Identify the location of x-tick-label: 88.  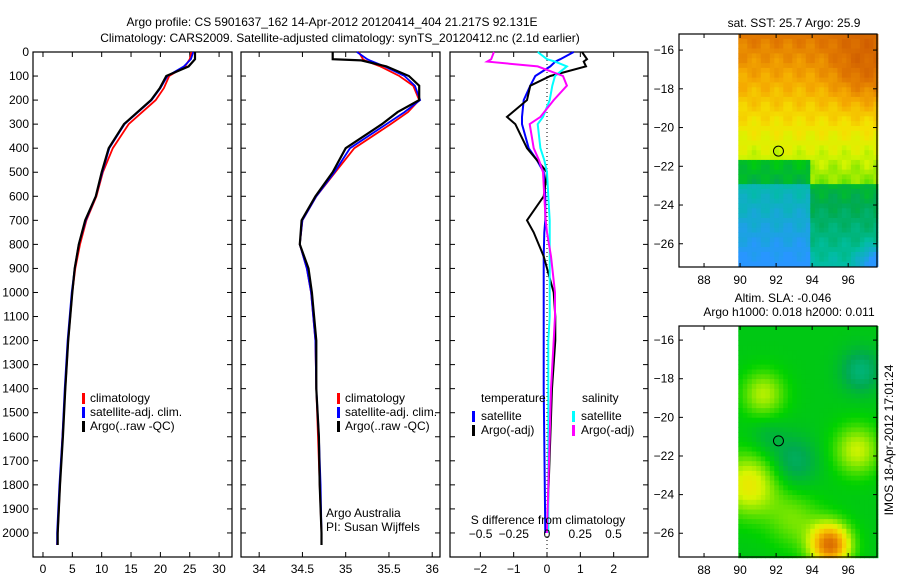
(704, 570).